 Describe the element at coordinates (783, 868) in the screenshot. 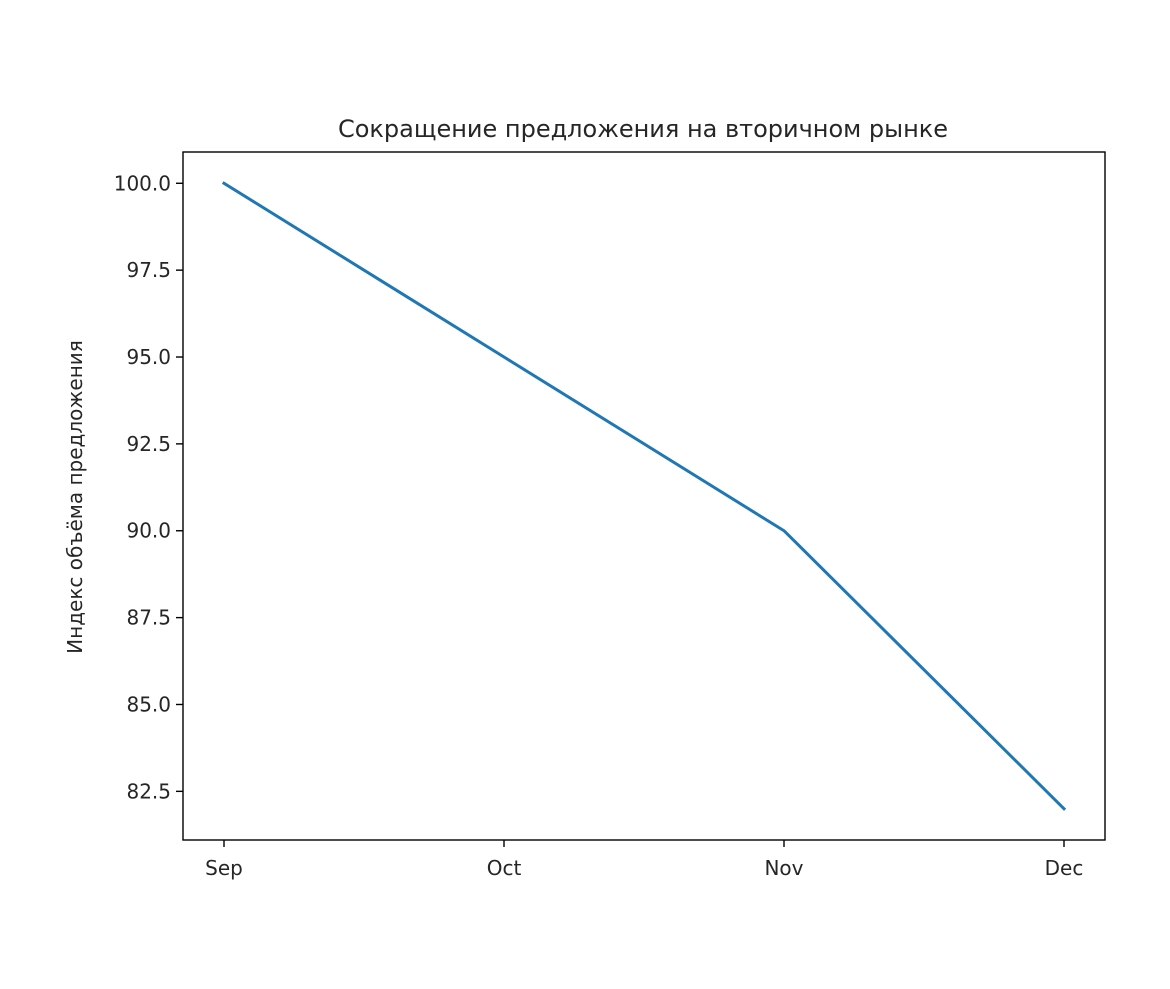

I see `x-tick-label: Nov` at that location.